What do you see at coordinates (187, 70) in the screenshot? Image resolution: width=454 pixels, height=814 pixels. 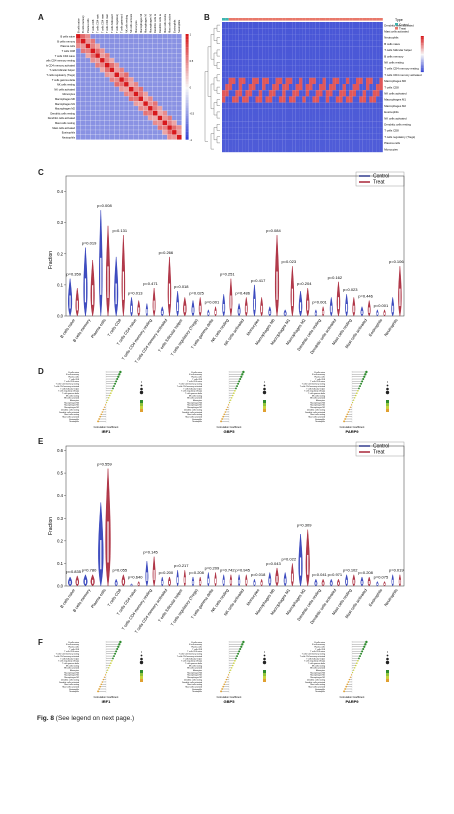 I see `panel-a-legend-gradient-step` at bounding box center [187, 70].